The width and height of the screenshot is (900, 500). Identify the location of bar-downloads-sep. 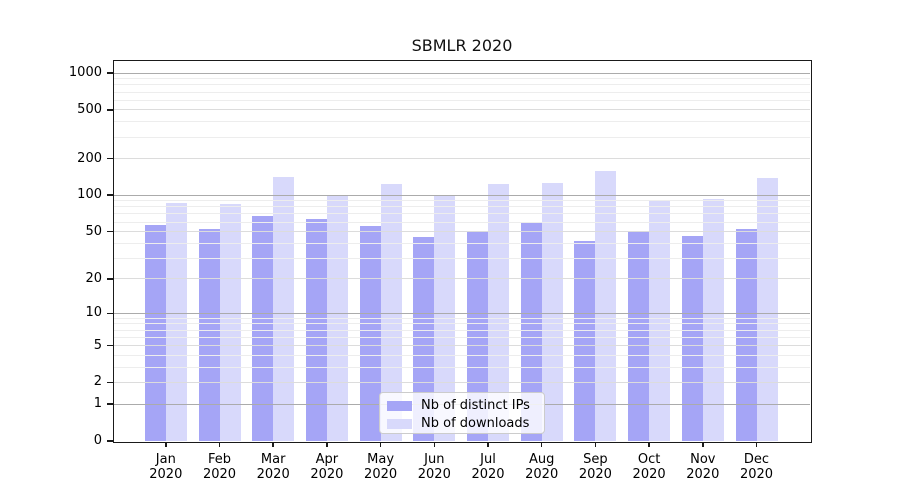
(606, 306).